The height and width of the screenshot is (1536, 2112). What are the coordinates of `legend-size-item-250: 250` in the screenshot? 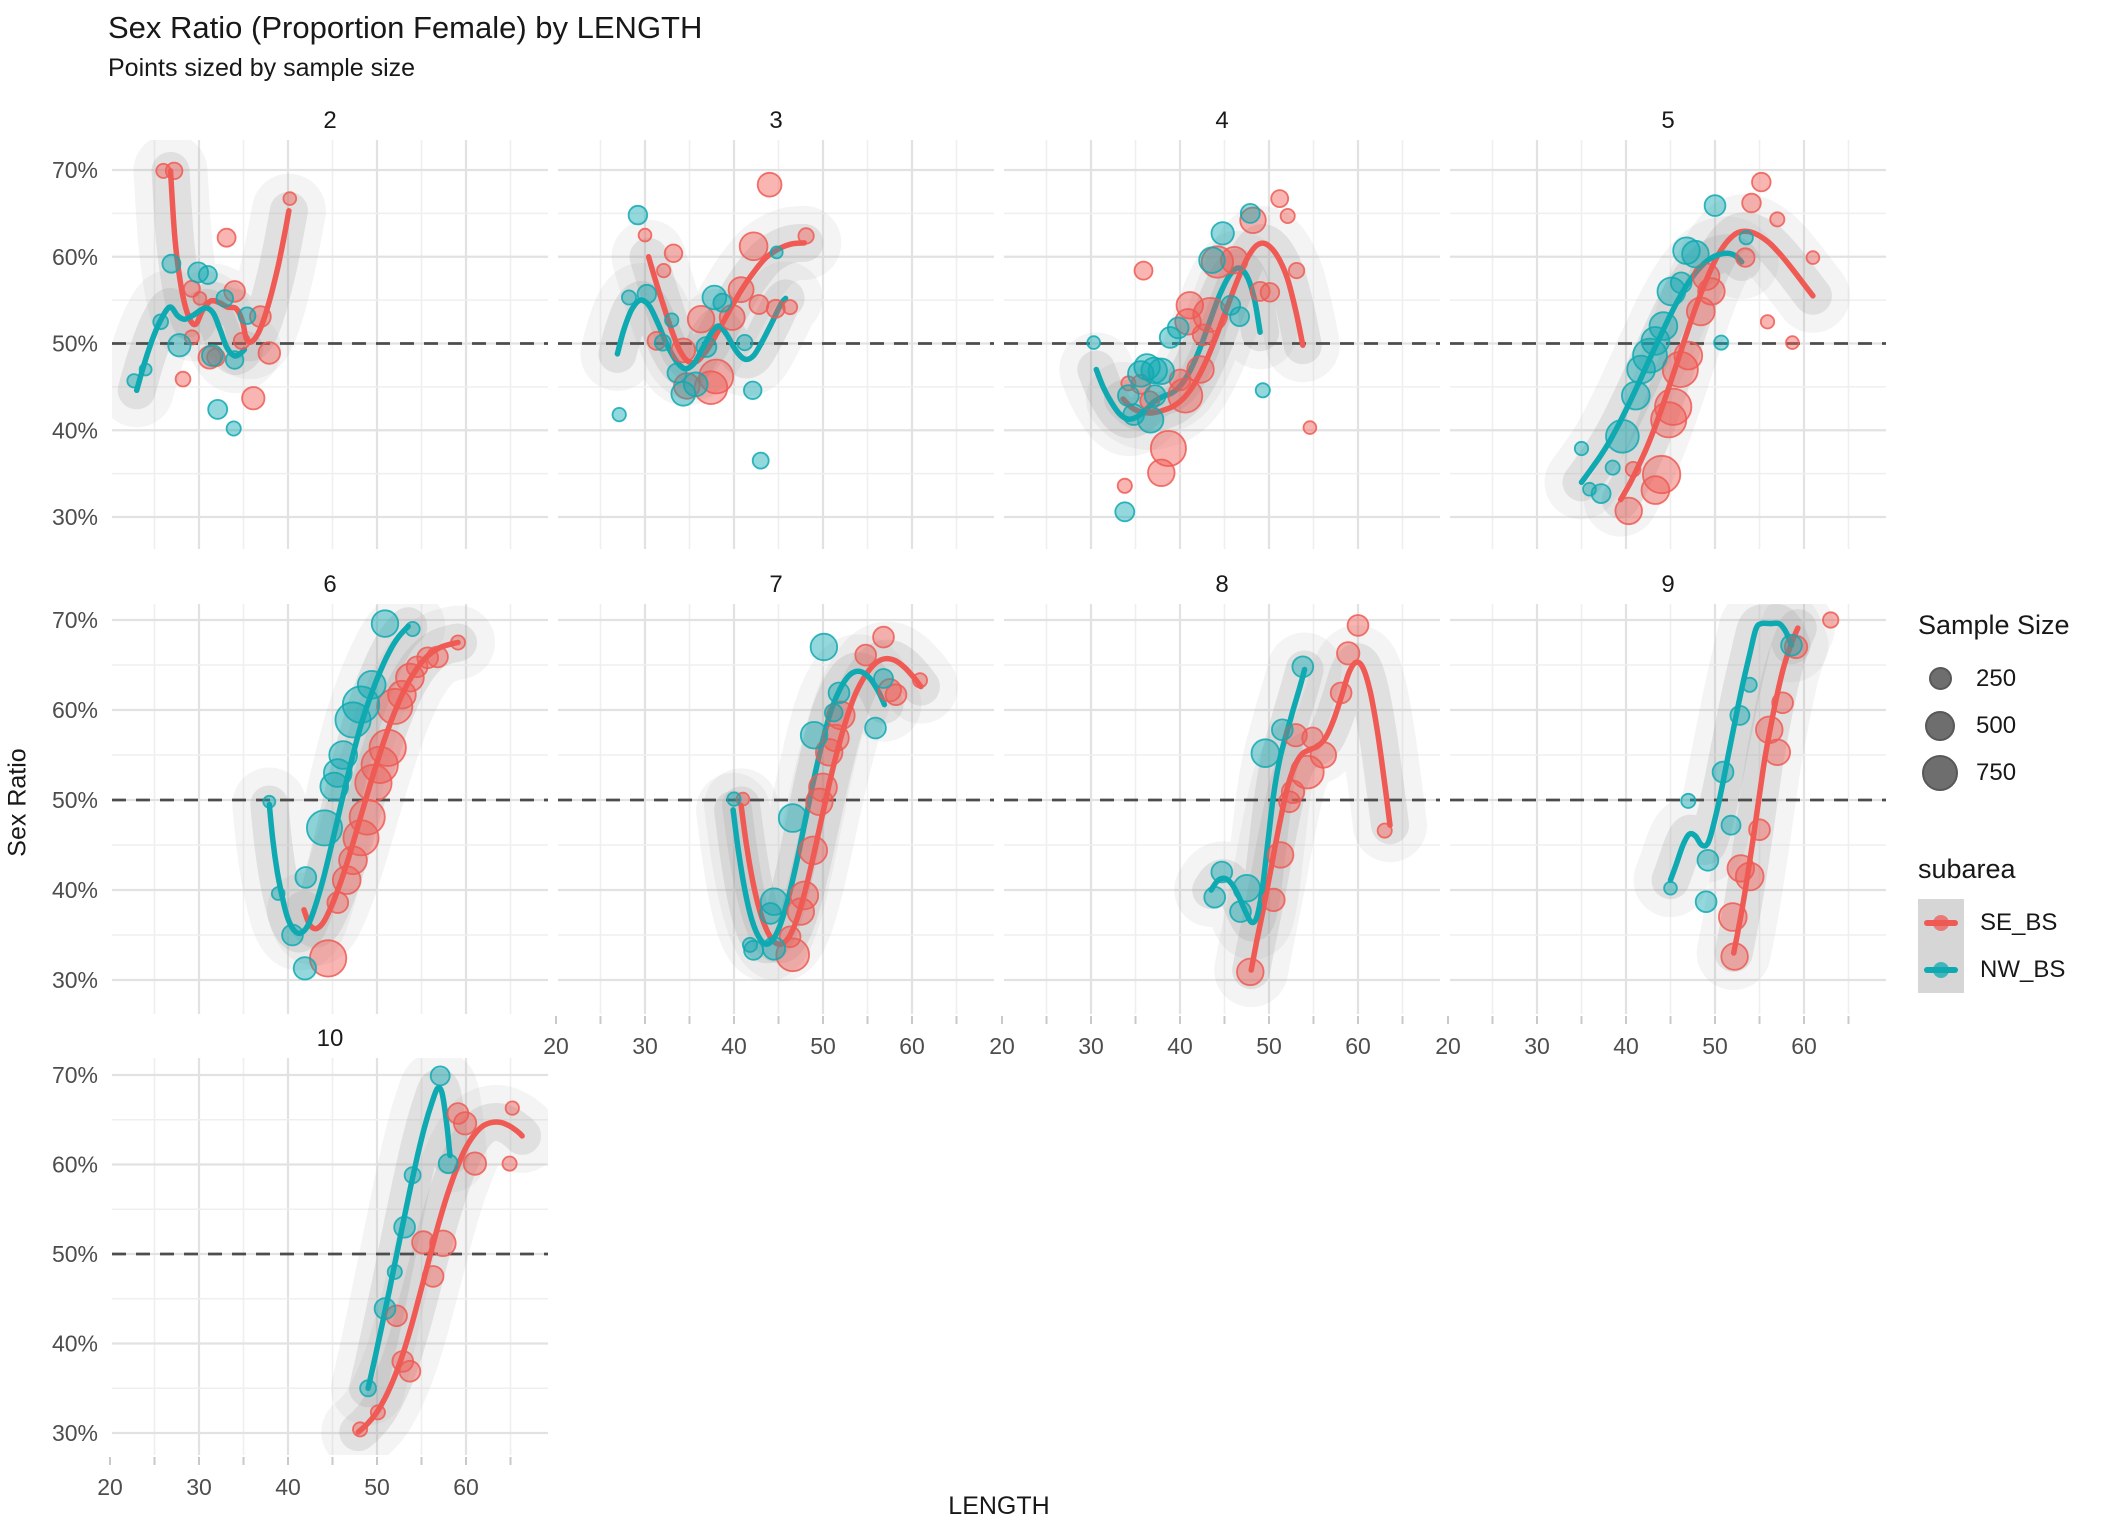 It's located at (2013, 678).